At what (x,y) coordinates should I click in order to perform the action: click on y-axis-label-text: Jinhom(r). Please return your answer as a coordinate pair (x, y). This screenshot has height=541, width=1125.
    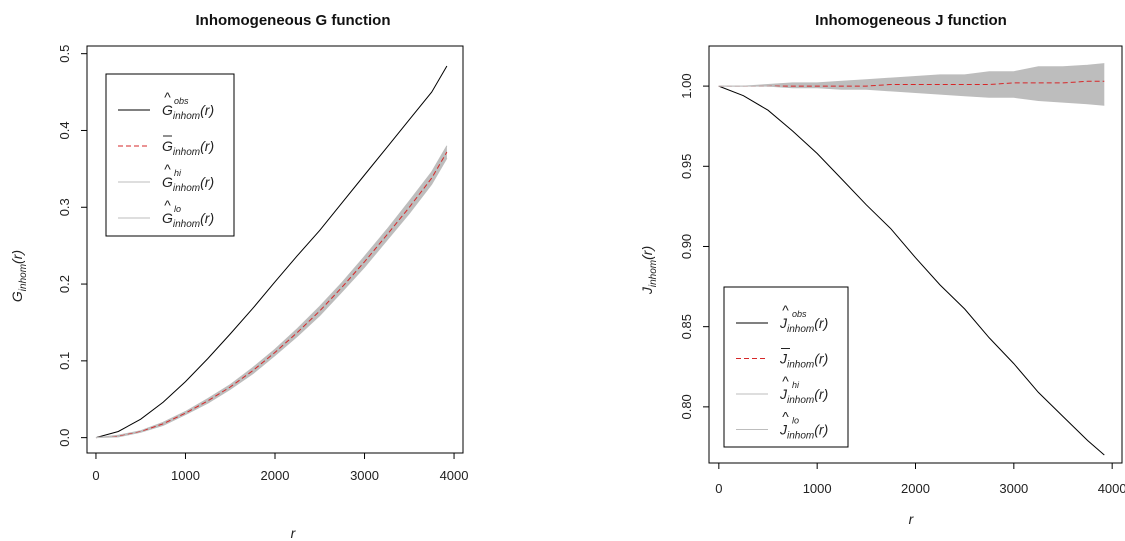
    Looking at the image, I should click on (649, 270).